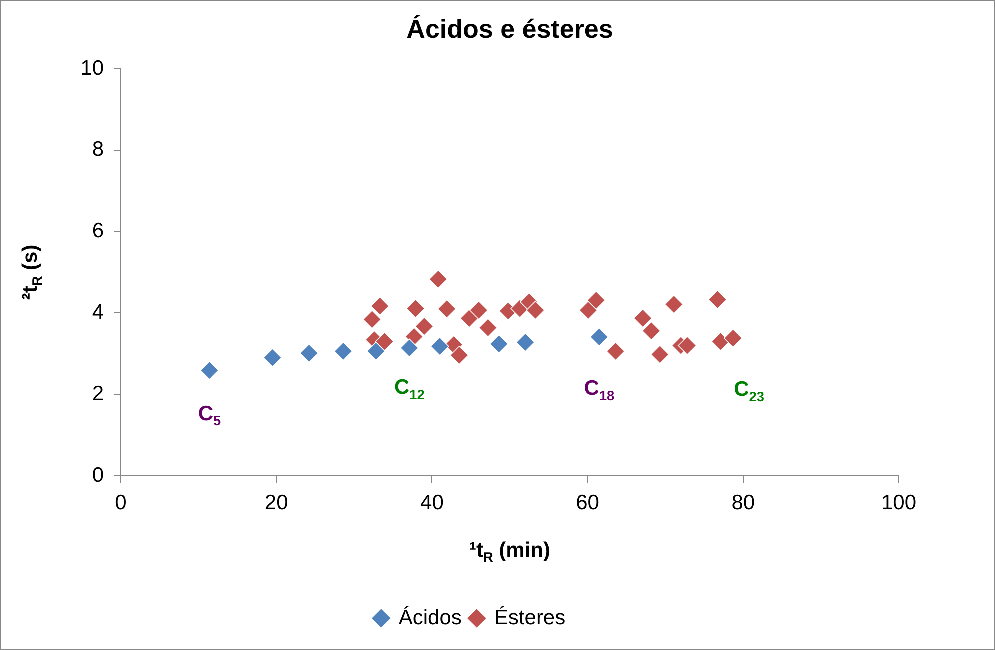 This screenshot has height=650, width=995. Describe the element at coordinates (510, 29) in the screenshot. I see `chart-title: Ácidos e ésteres` at that location.